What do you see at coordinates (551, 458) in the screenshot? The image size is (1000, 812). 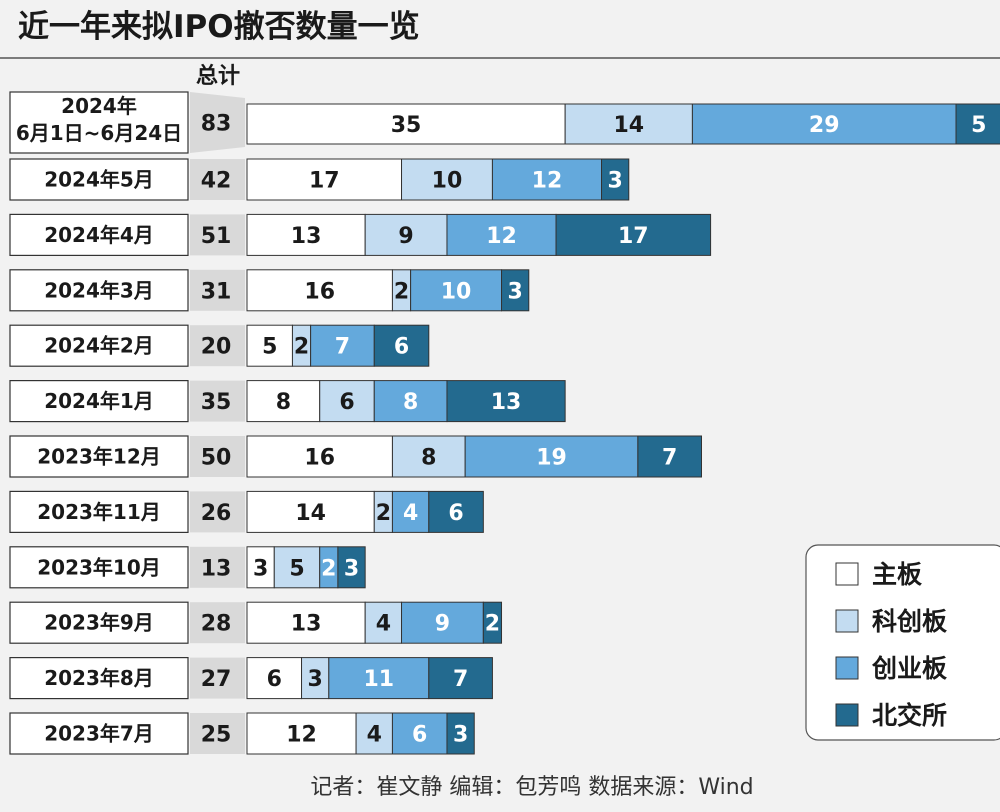 I see `bar-value-label: 19` at bounding box center [551, 458].